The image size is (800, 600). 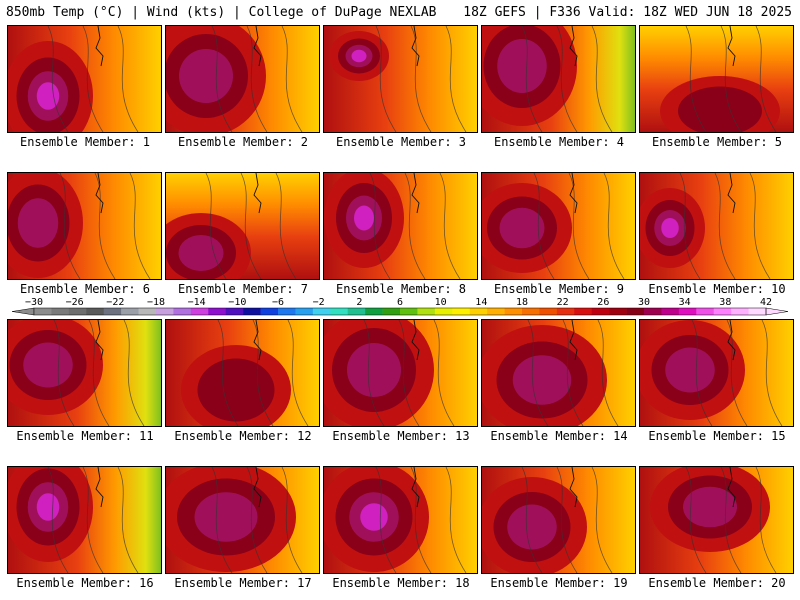 I want to click on ensemble-member-label: Ensemble Member: 9, so click(x=559, y=289).